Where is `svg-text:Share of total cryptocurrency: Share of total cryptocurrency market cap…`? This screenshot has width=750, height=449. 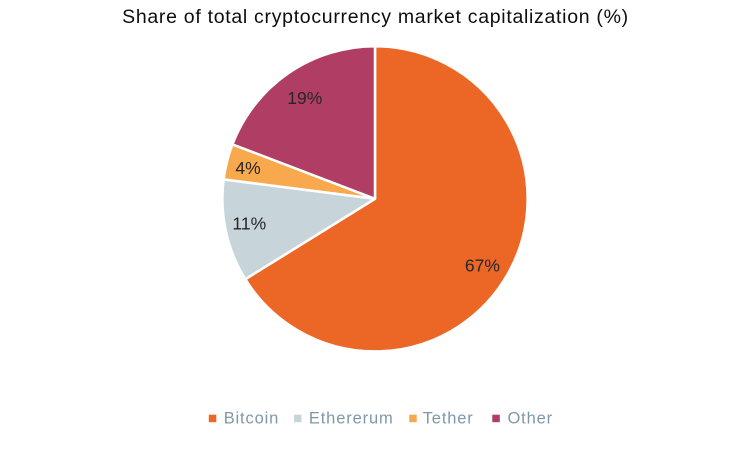
svg-text:Share of total cryptocurrency: Share of total cryptocurrency market cap… is located at coordinates (375, 17).